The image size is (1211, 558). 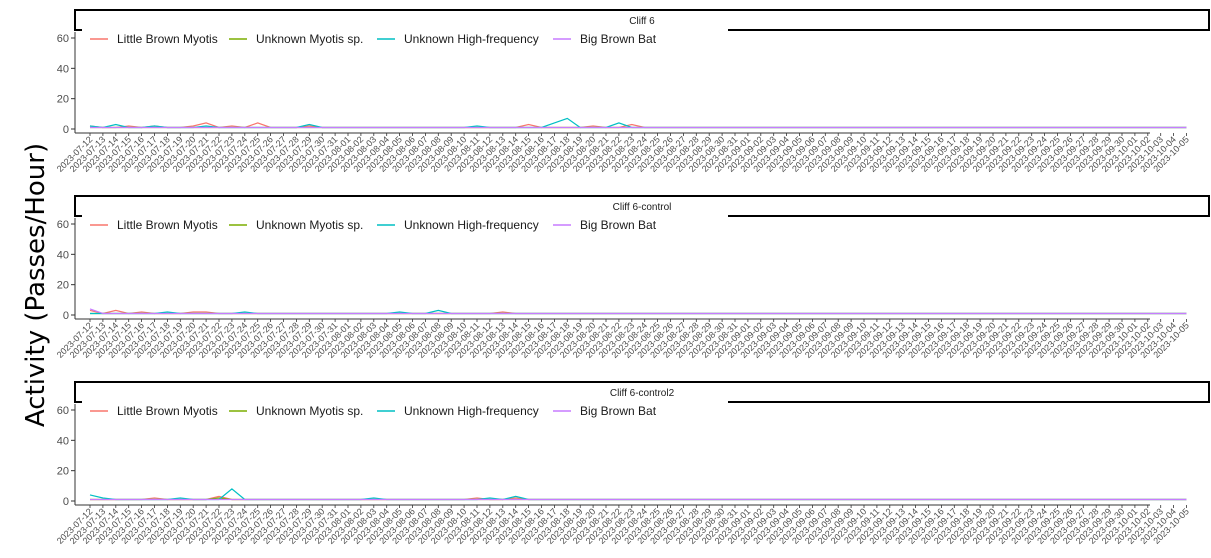 What do you see at coordinates (638, 311) in the screenshot?
I see `series-line-big-brown-bat` at bounding box center [638, 311].